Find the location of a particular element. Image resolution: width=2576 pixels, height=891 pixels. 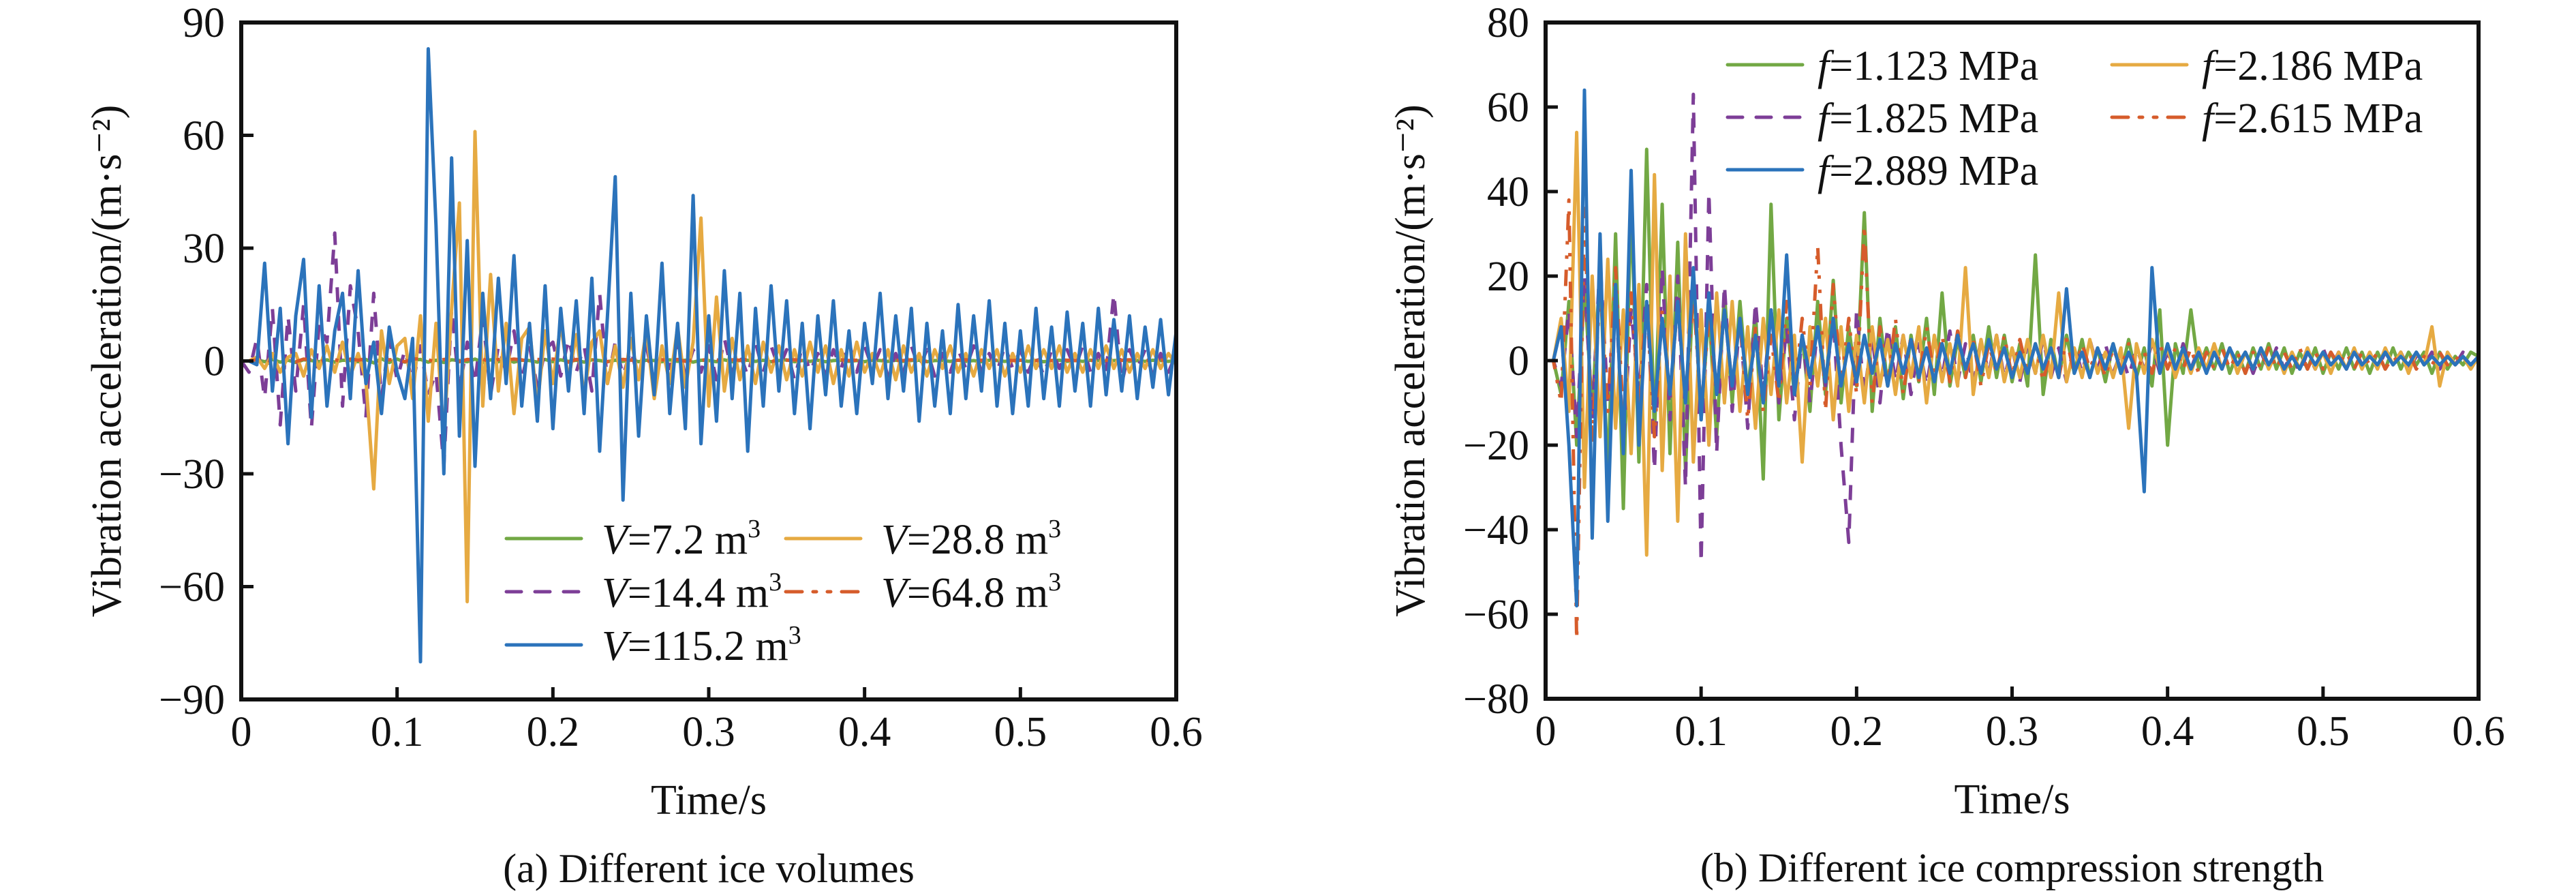

legend-label: V=115.2 m3 is located at coordinates (701, 645).